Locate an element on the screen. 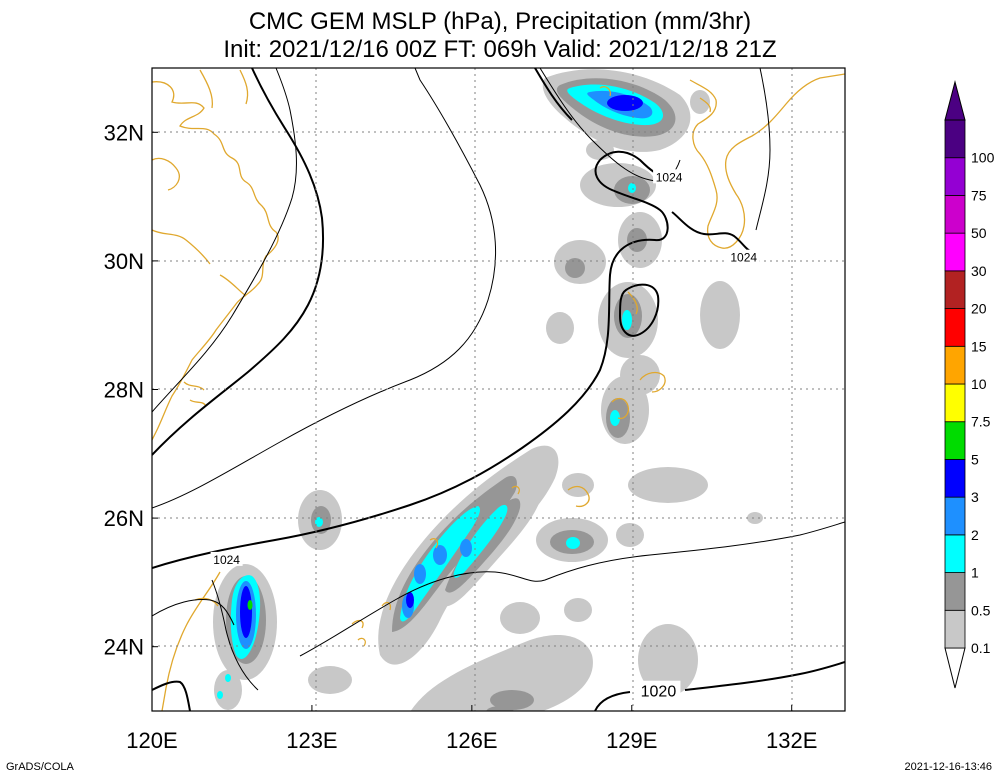 The image size is (1000, 779). y-tick-label: 30N is located at coordinates (124, 261).